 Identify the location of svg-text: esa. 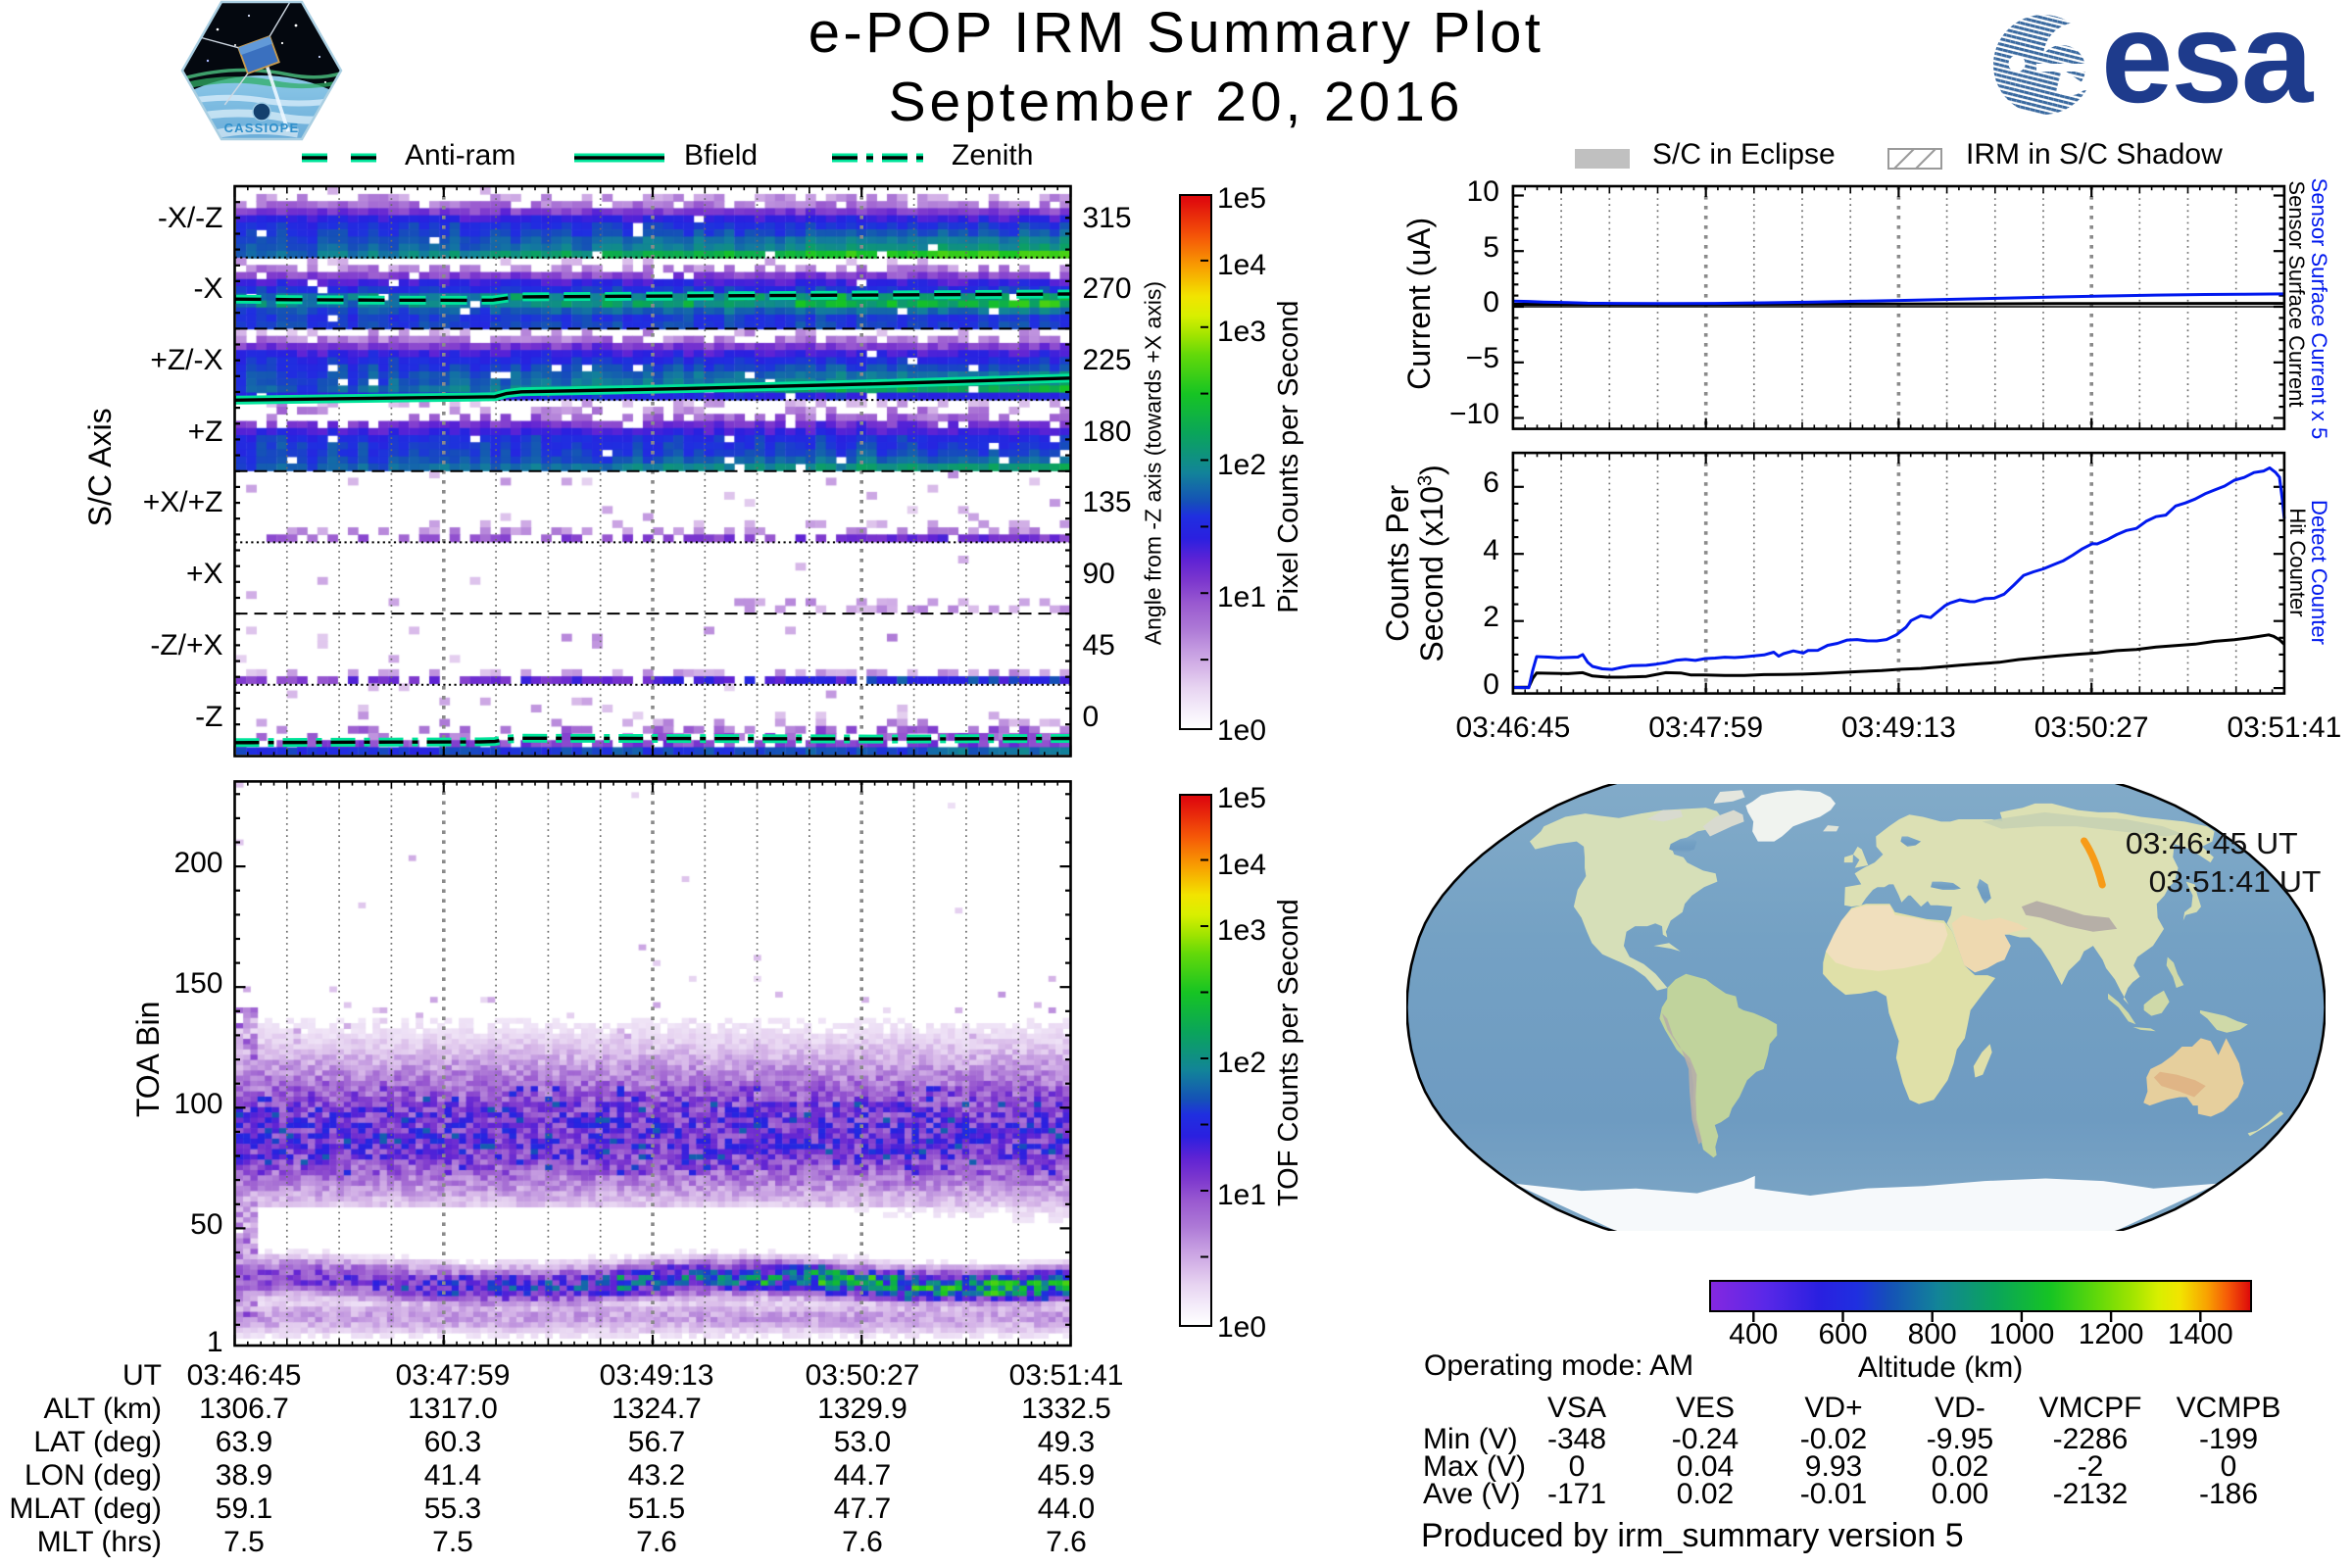
(2208, 66).